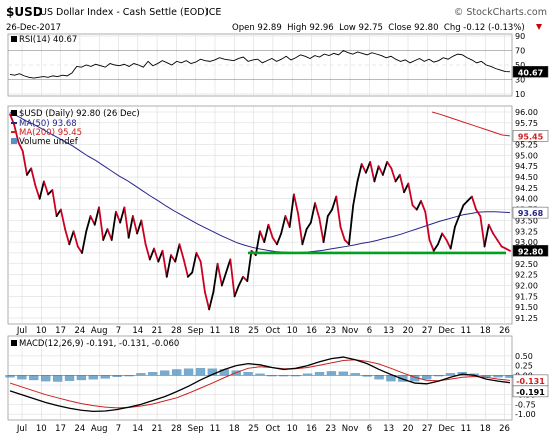 The height and width of the screenshot is (438, 550). What do you see at coordinates (24, 12) in the screenshot?
I see `symbol-title: $USD` at bounding box center [24, 12].